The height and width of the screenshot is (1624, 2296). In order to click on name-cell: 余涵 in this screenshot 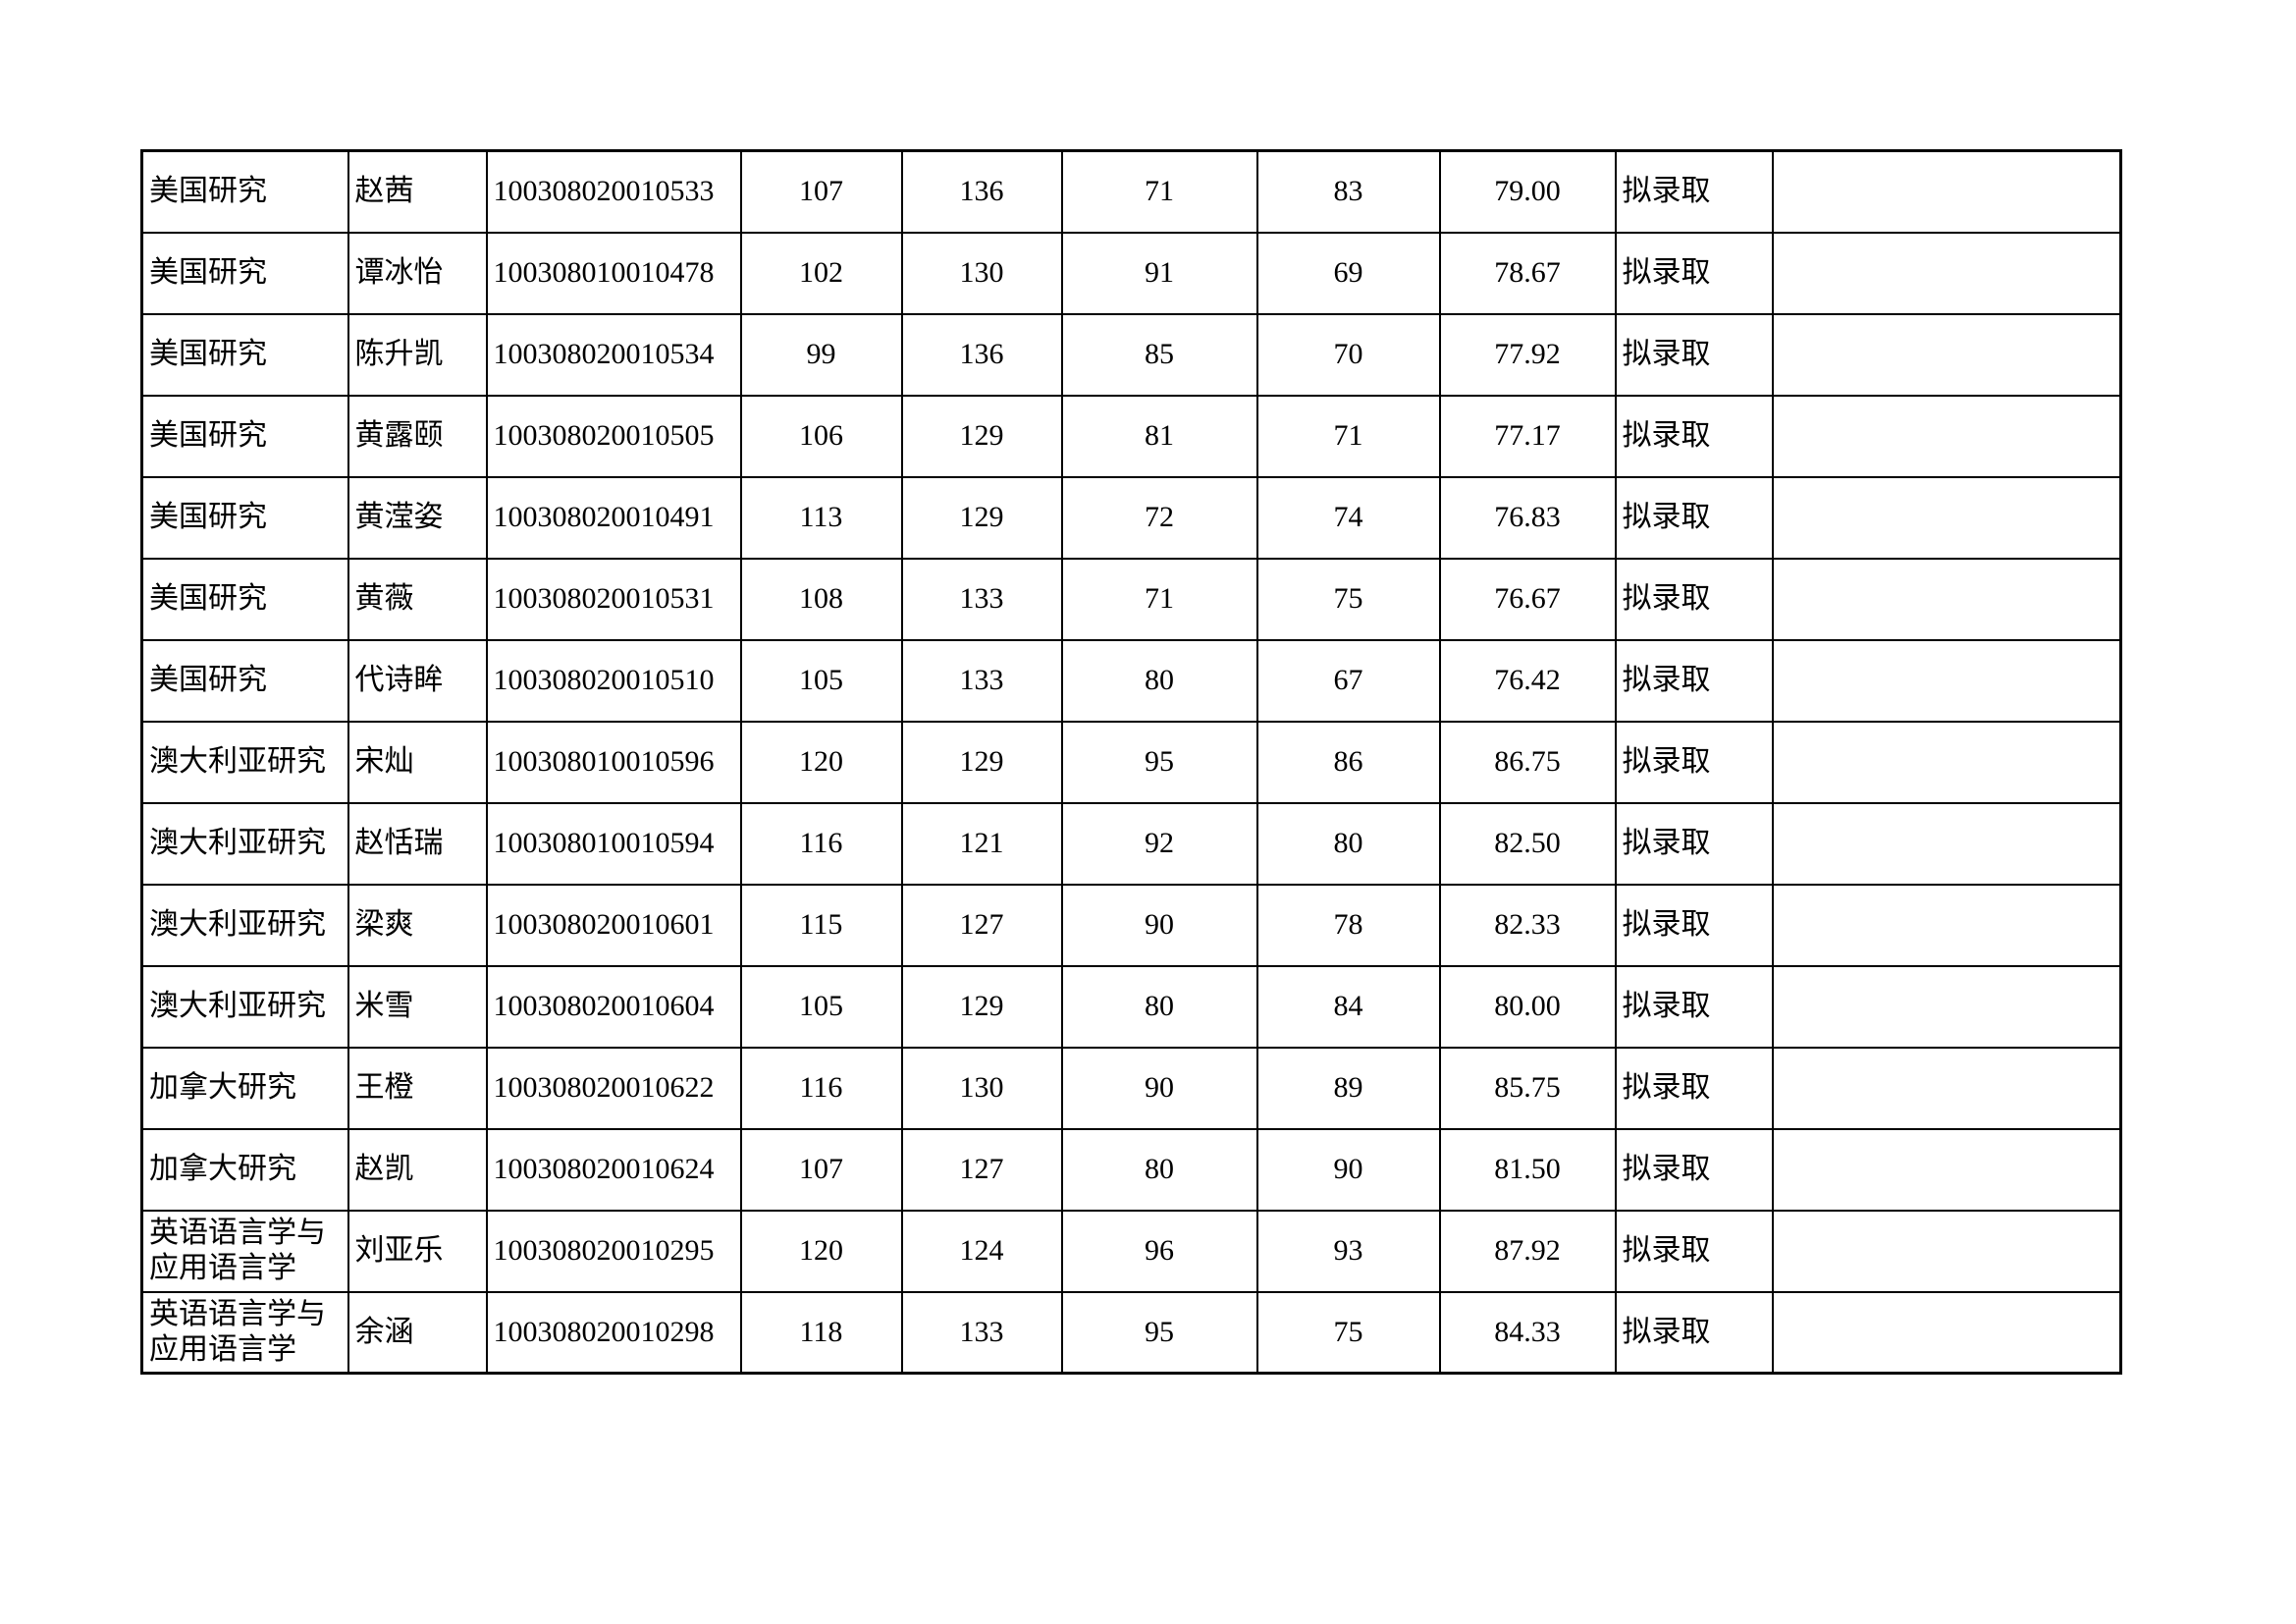, I will do `click(418, 1332)`.